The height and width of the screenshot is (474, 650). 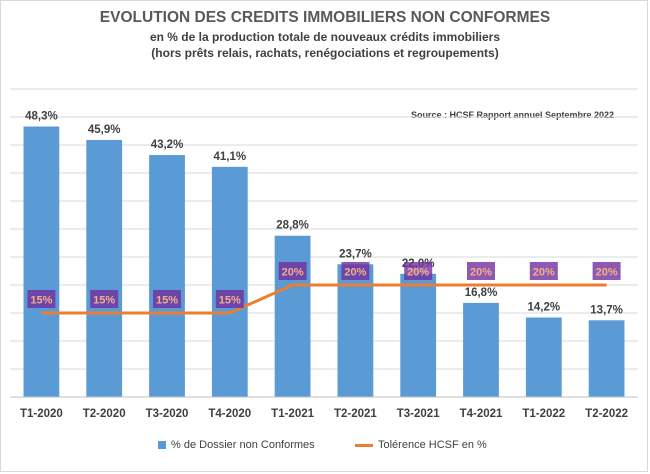 I want to click on bar-value-label: 43,2%, so click(x=167, y=145).